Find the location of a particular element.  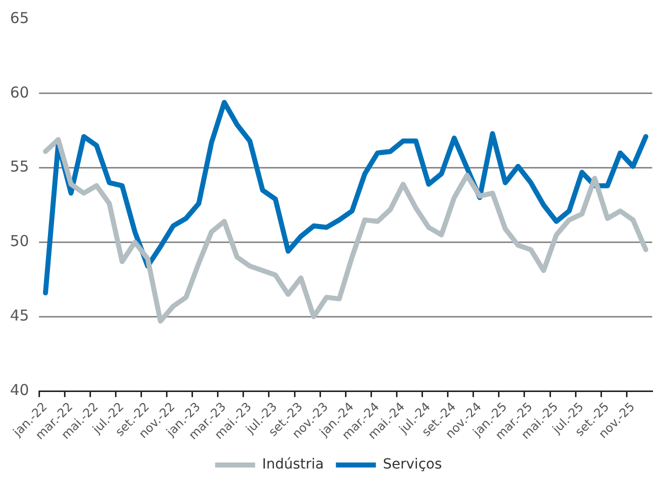

y-tick-label: 65 is located at coordinates (20, 17).